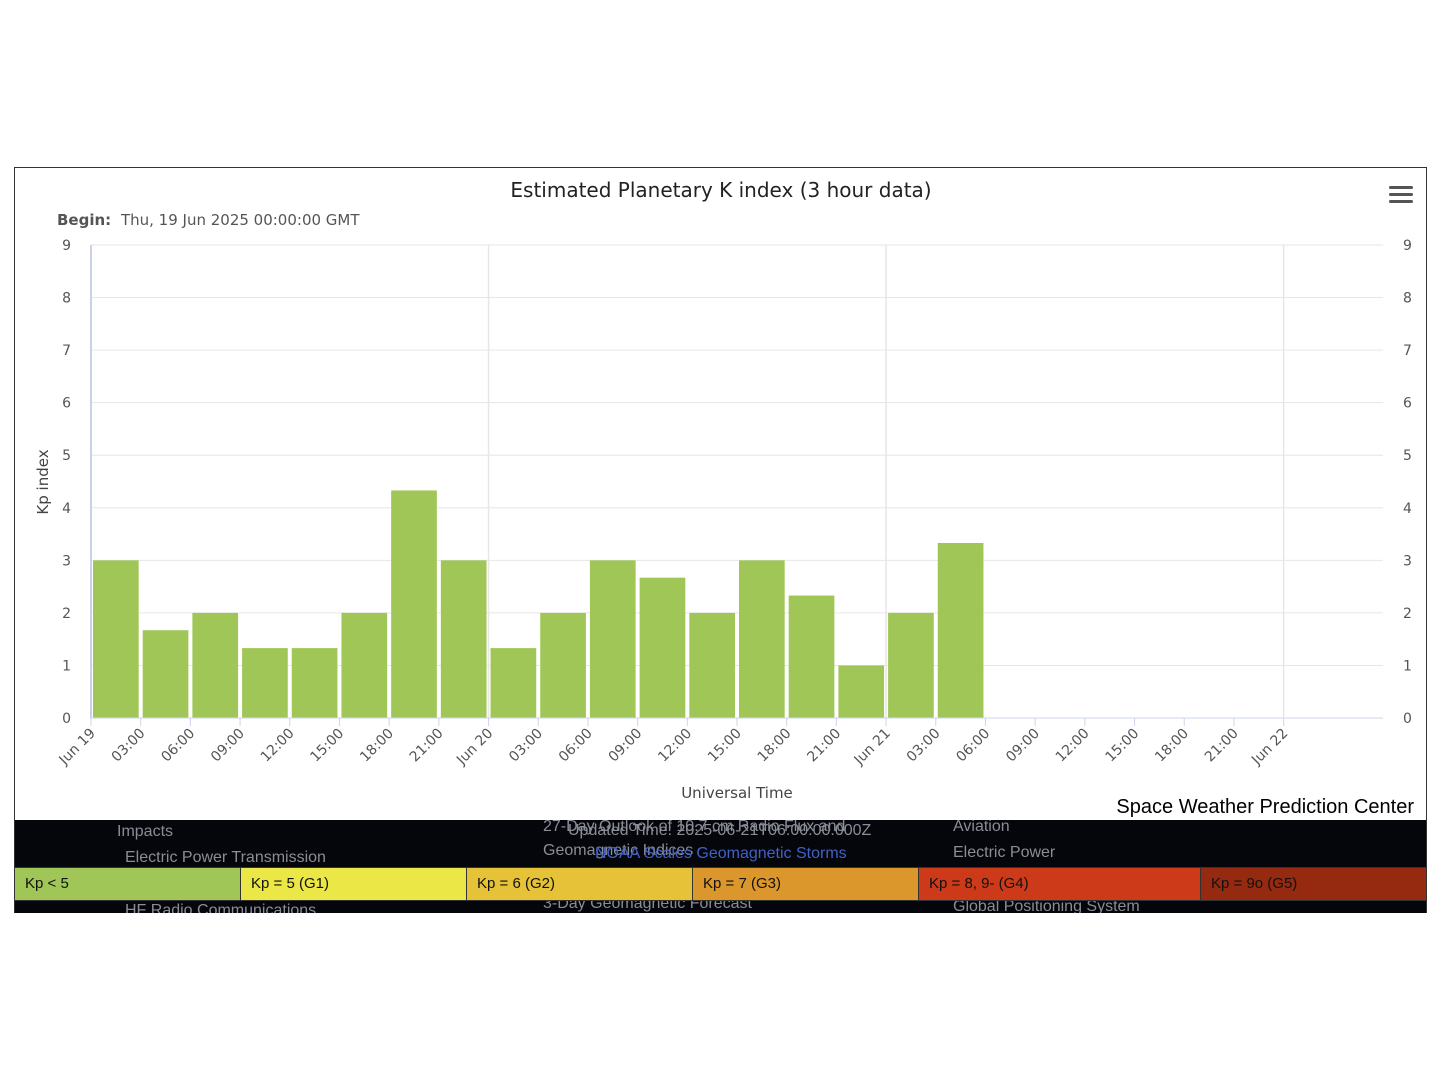  What do you see at coordinates (66, 482) in the screenshot?
I see `y-axis-left: 0 1 2 3 4 5 6 7 8 9` at bounding box center [66, 482].